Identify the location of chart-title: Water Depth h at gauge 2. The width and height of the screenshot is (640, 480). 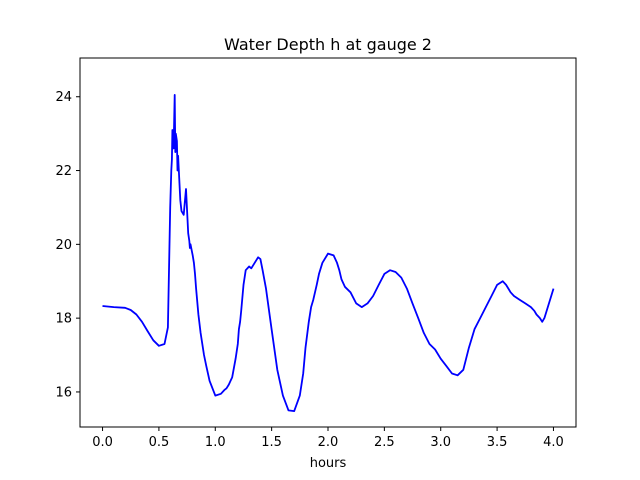
(328, 44).